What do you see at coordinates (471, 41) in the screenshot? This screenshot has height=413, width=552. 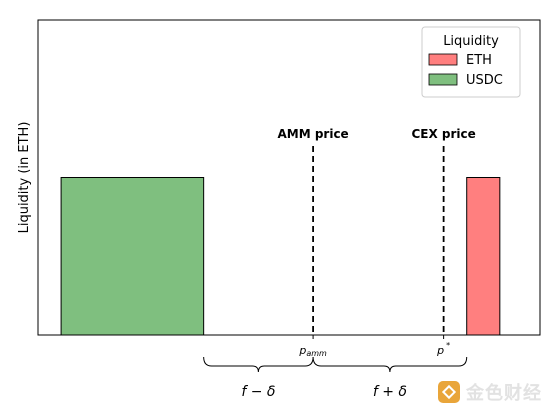 I see `legend-title: Liquidity` at bounding box center [471, 41].